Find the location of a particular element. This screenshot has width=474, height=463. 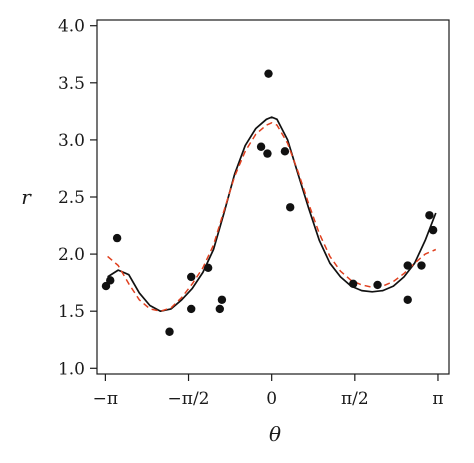

x-tick-label-1: −π/2 is located at coordinates (189, 399).